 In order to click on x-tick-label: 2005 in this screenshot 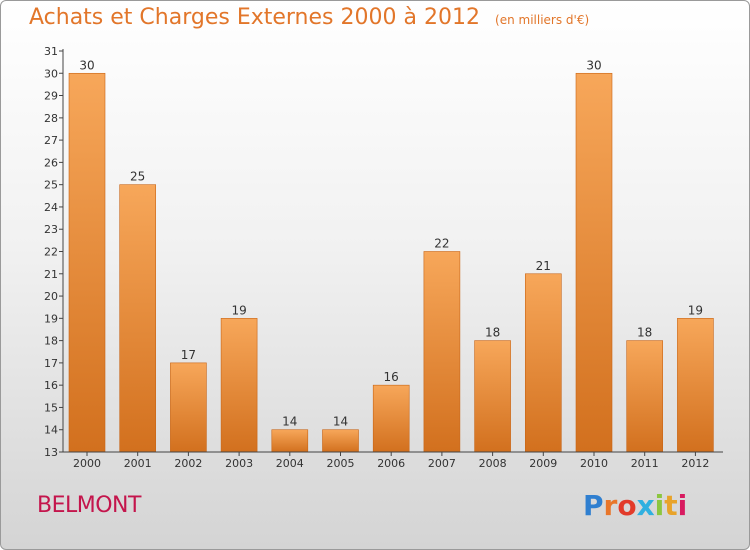, I will do `click(341, 463)`.